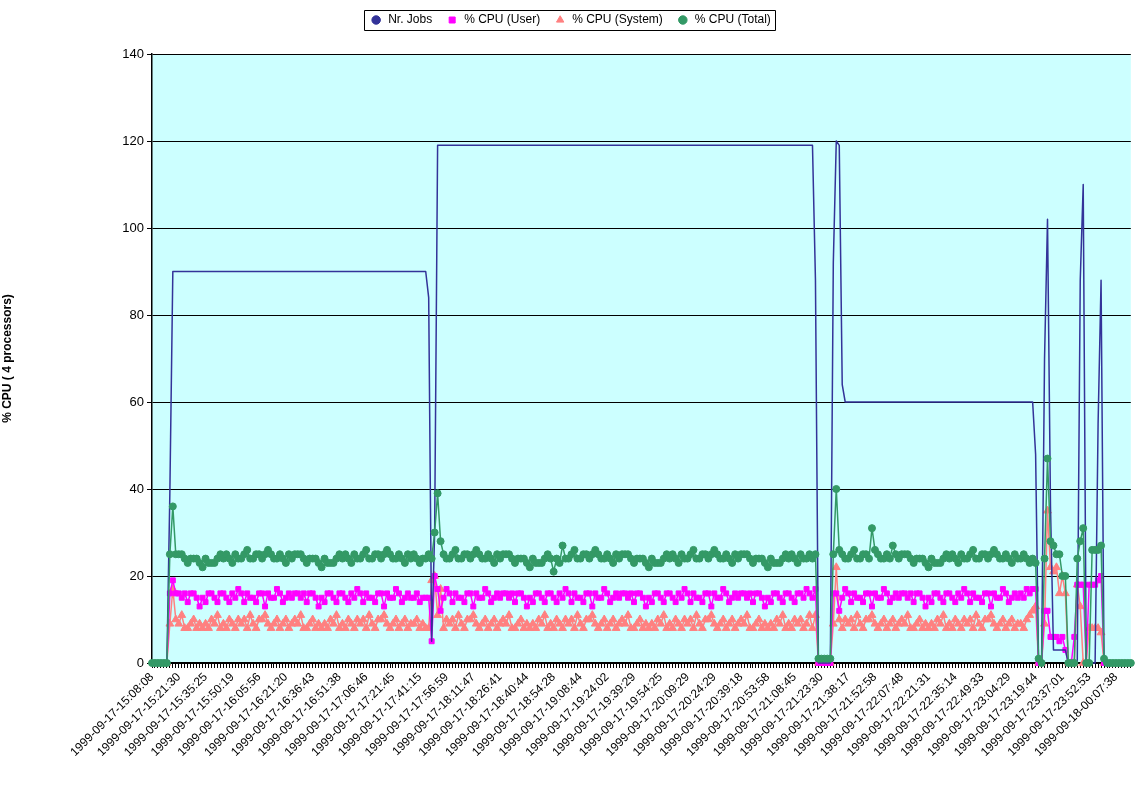 This screenshot has width=1143, height=804. Describe the element at coordinates (140, 662) in the screenshot. I see `y-tick-label: 0` at that location.